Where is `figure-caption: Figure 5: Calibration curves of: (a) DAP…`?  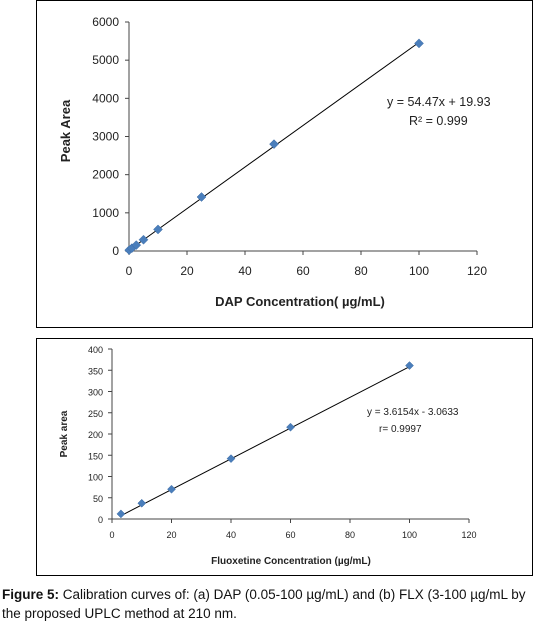 figure-caption: Figure 5: Calibration curves of: (a) DAP… is located at coordinates (267, 604).